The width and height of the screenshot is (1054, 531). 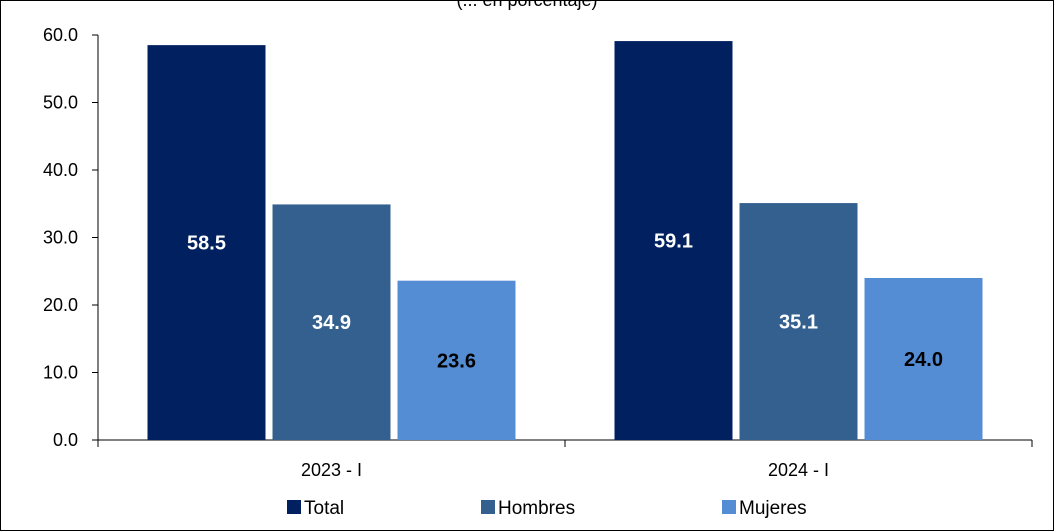 What do you see at coordinates (526, 5) in the screenshot?
I see `chart-title: (... en porcentaje)` at bounding box center [526, 5].